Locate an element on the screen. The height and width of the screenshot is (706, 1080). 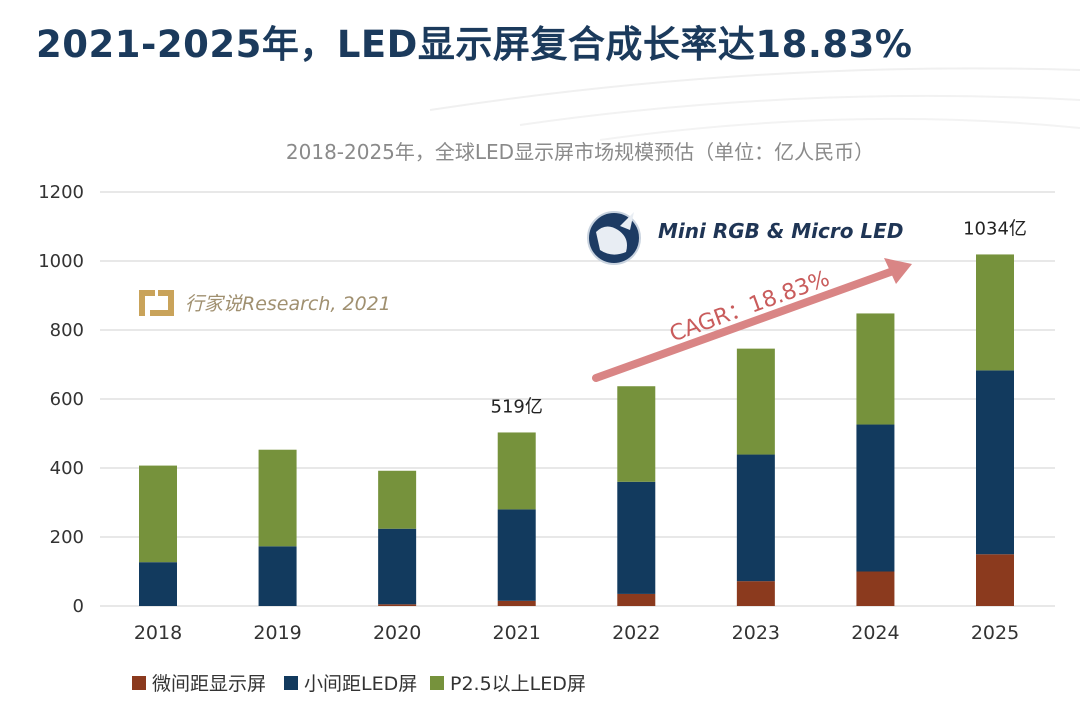
legend-item-p25: P2.5以上LED屏 is located at coordinates (508, 684).